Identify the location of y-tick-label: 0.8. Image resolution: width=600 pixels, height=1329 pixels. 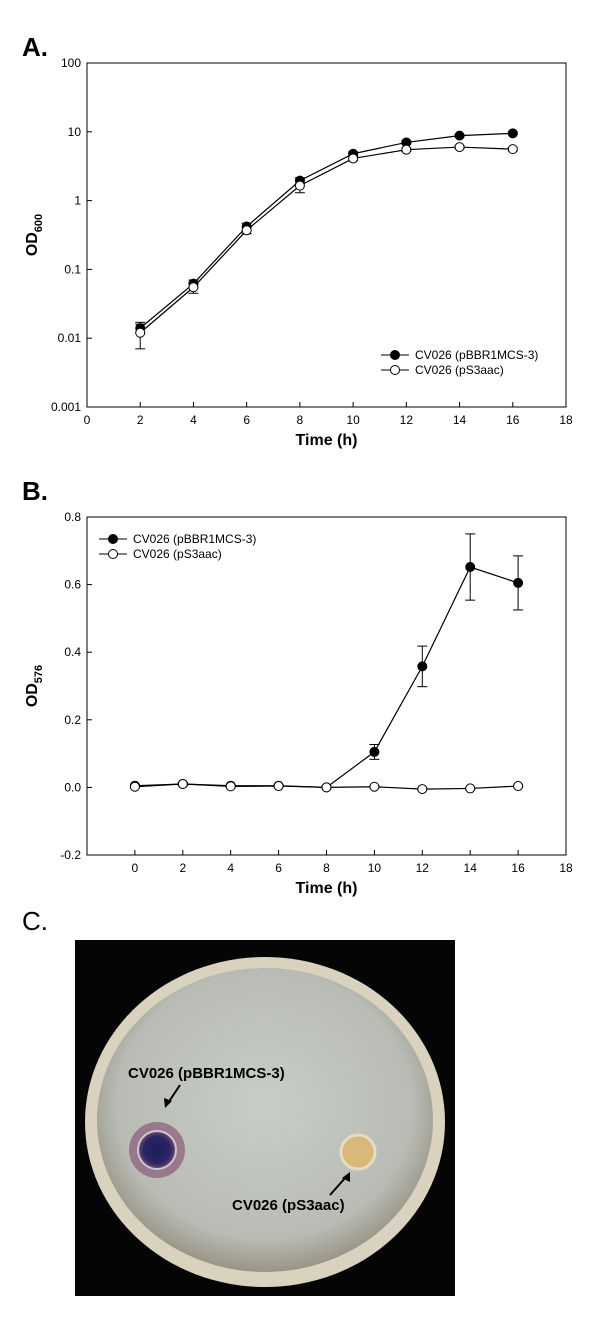
(72, 517).